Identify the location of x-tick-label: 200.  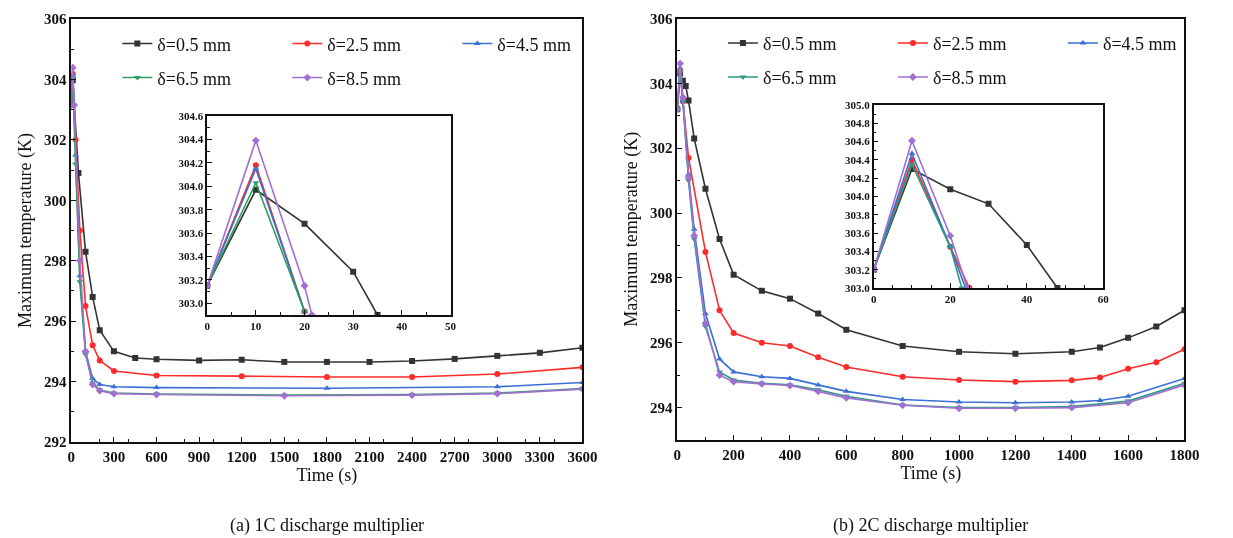
(733, 454).